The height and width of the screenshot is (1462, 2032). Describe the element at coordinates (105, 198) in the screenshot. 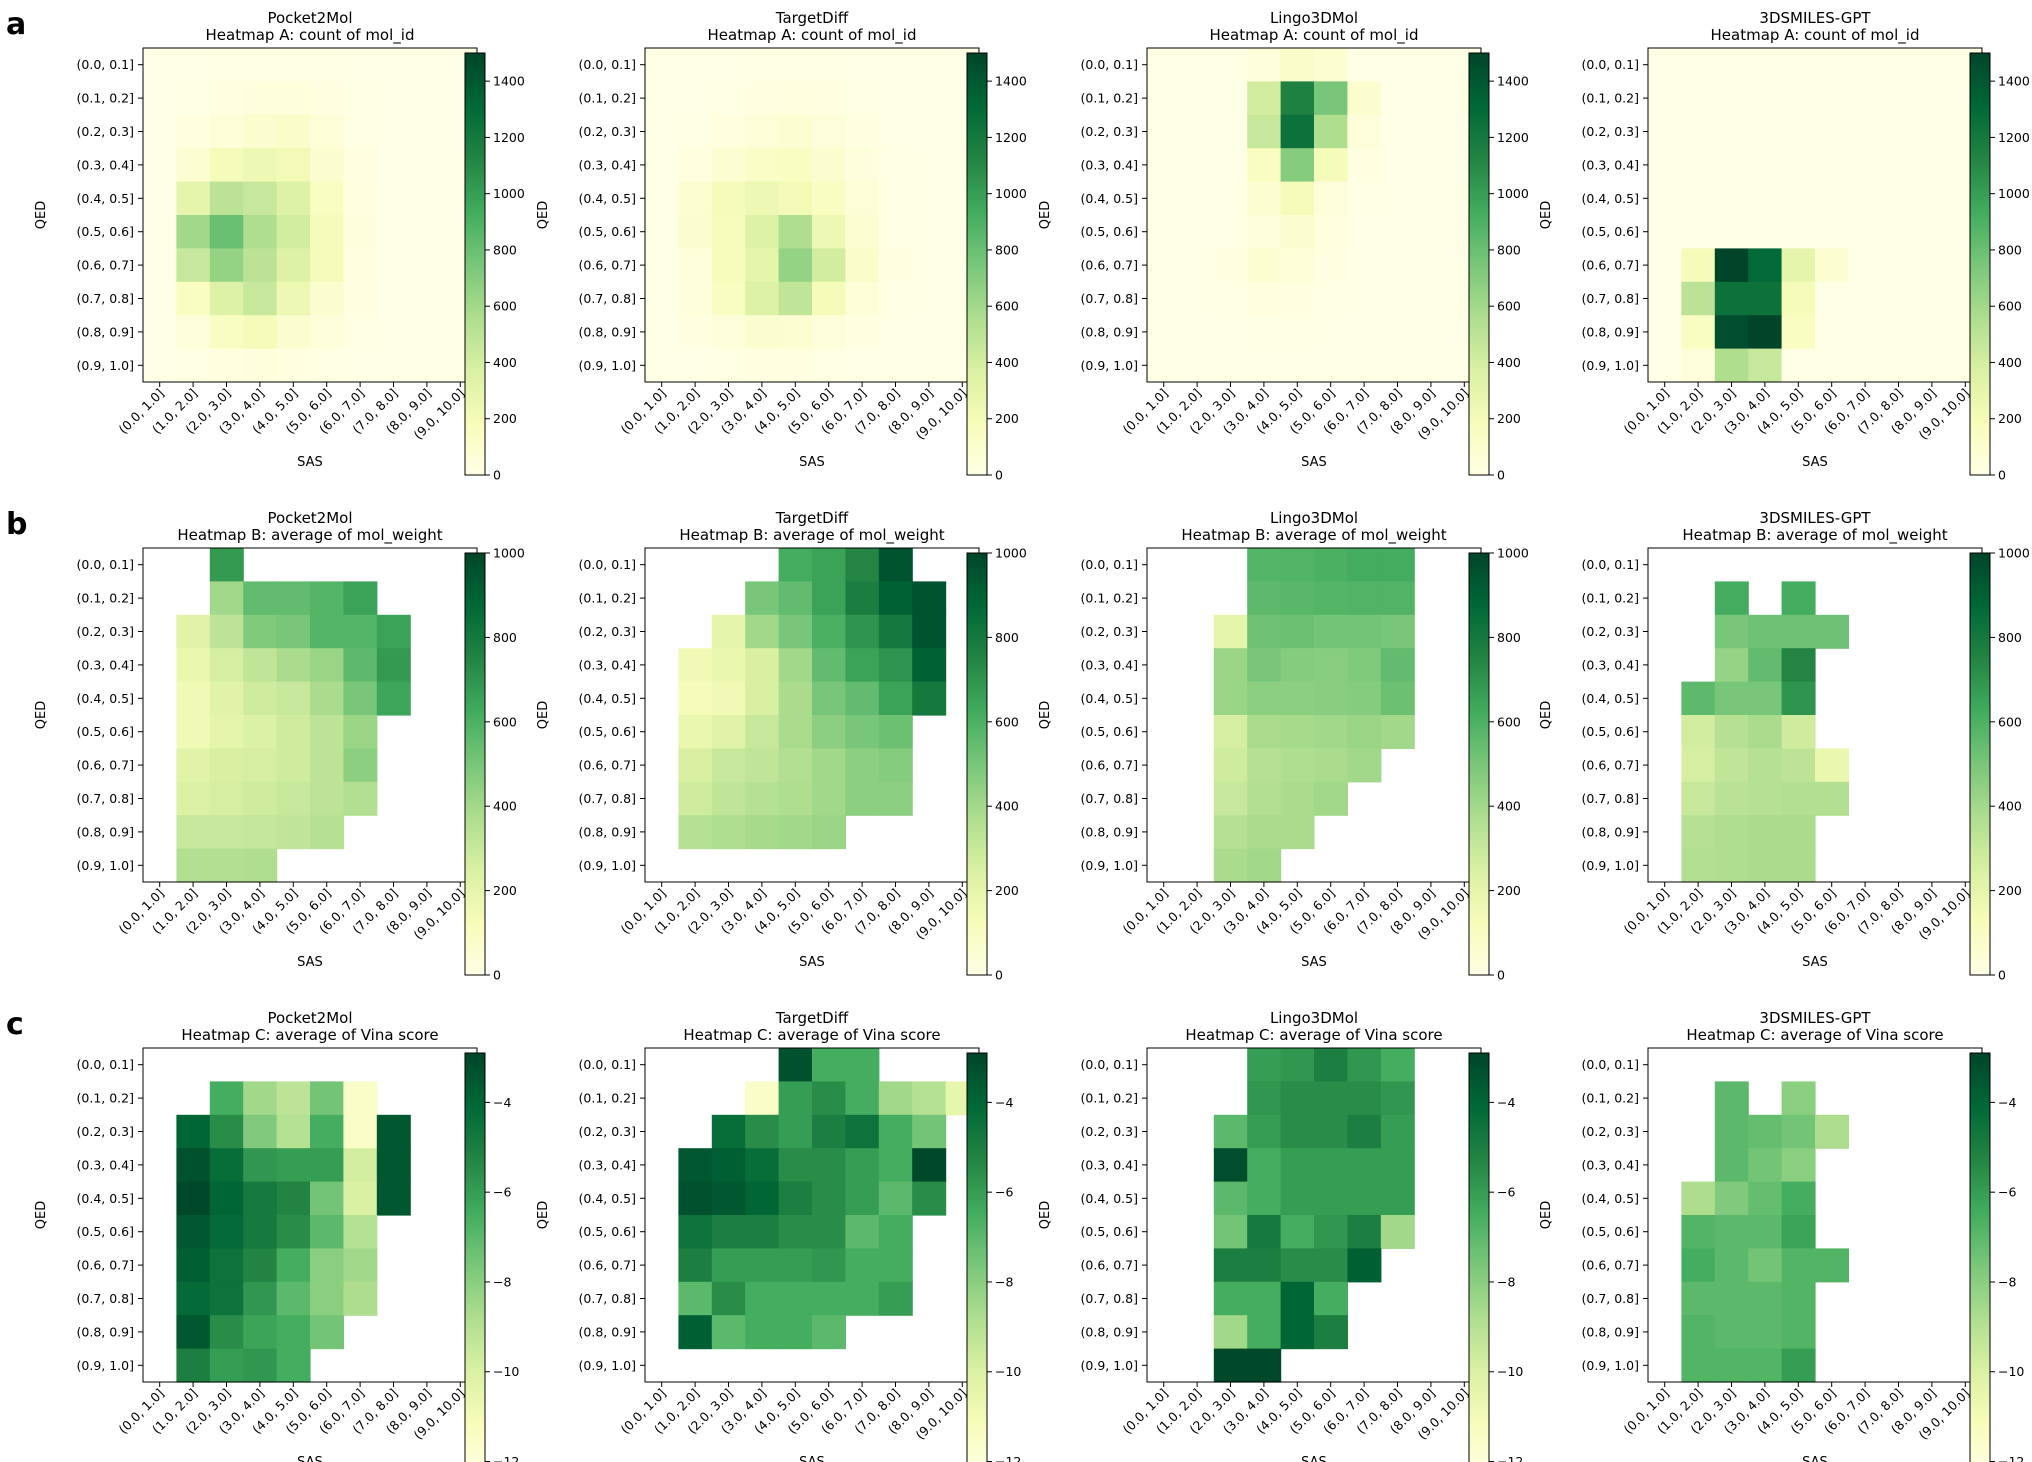

I see `y-tick-label: (0.4, 0.5]` at that location.